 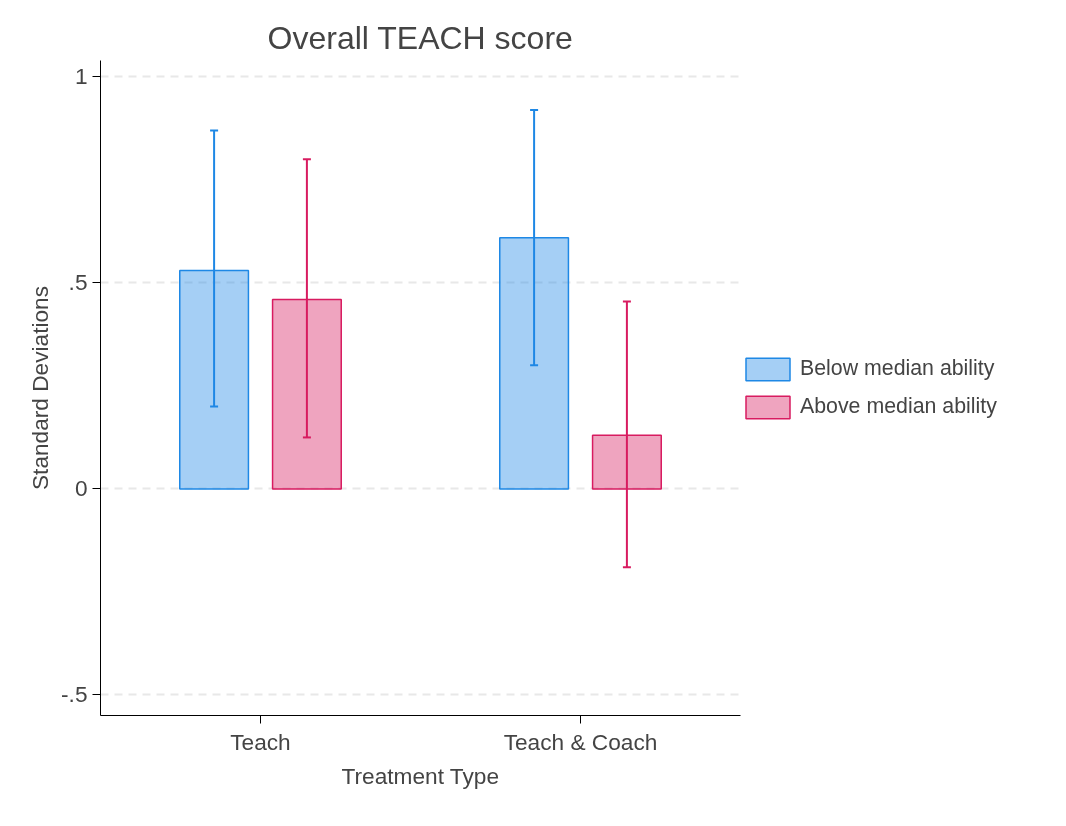 I want to click on y-tick-label: 0, so click(x=81, y=488).